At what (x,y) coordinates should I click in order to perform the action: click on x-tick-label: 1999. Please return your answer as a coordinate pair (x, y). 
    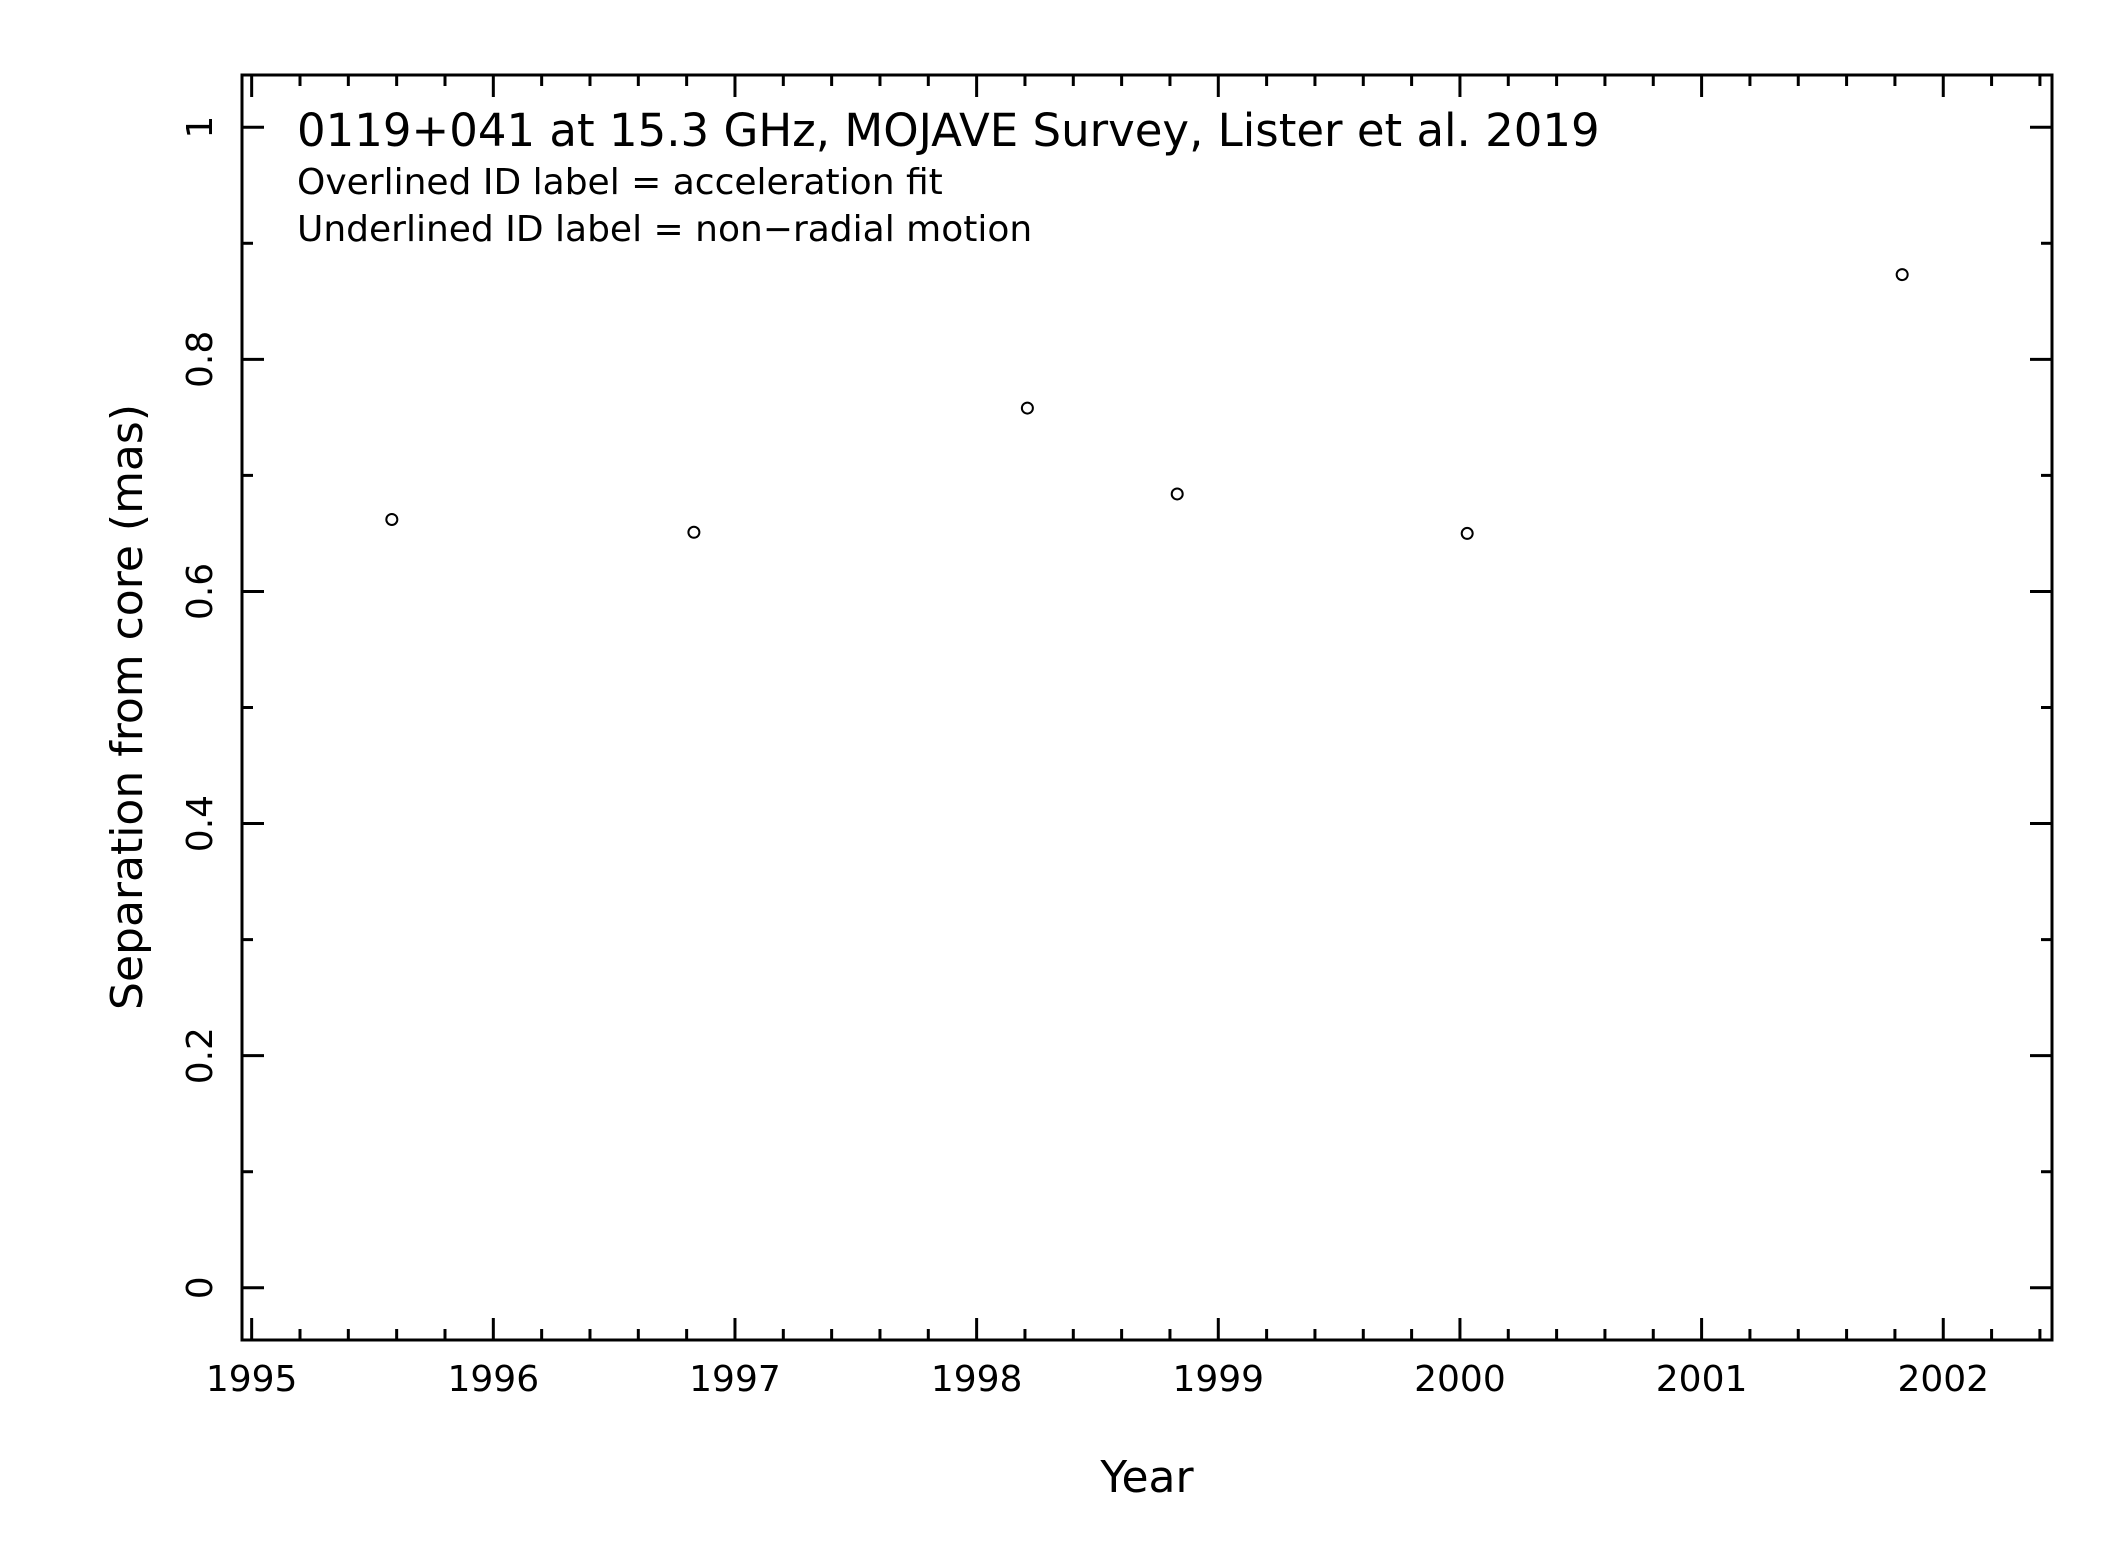
    Looking at the image, I should click on (1218, 1379).